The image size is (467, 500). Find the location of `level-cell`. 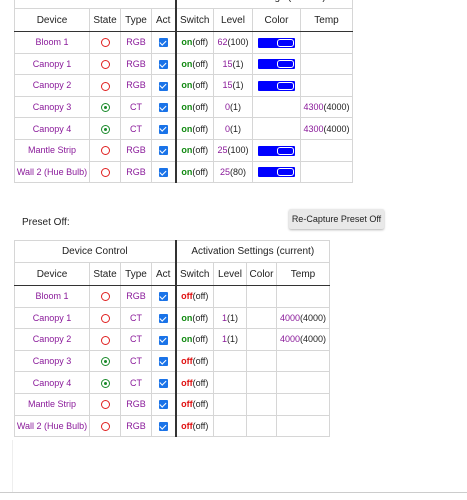

level-cell is located at coordinates (230, 361).